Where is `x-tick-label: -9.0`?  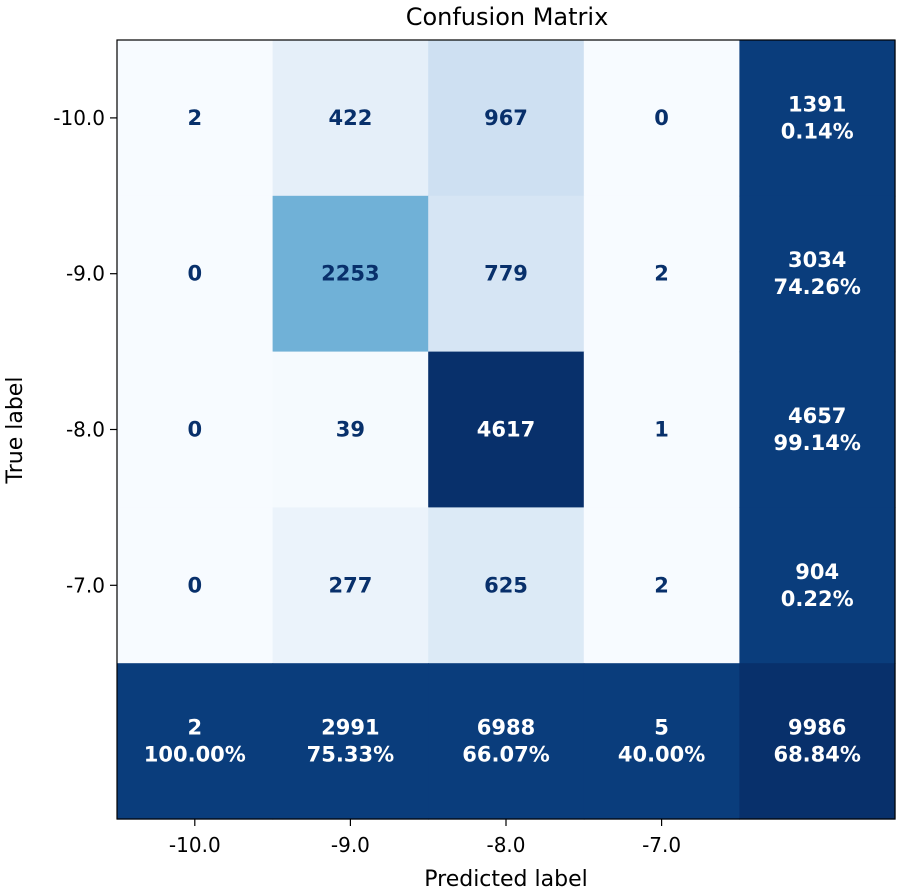
x-tick-label: -9.0 is located at coordinates (350, 845).